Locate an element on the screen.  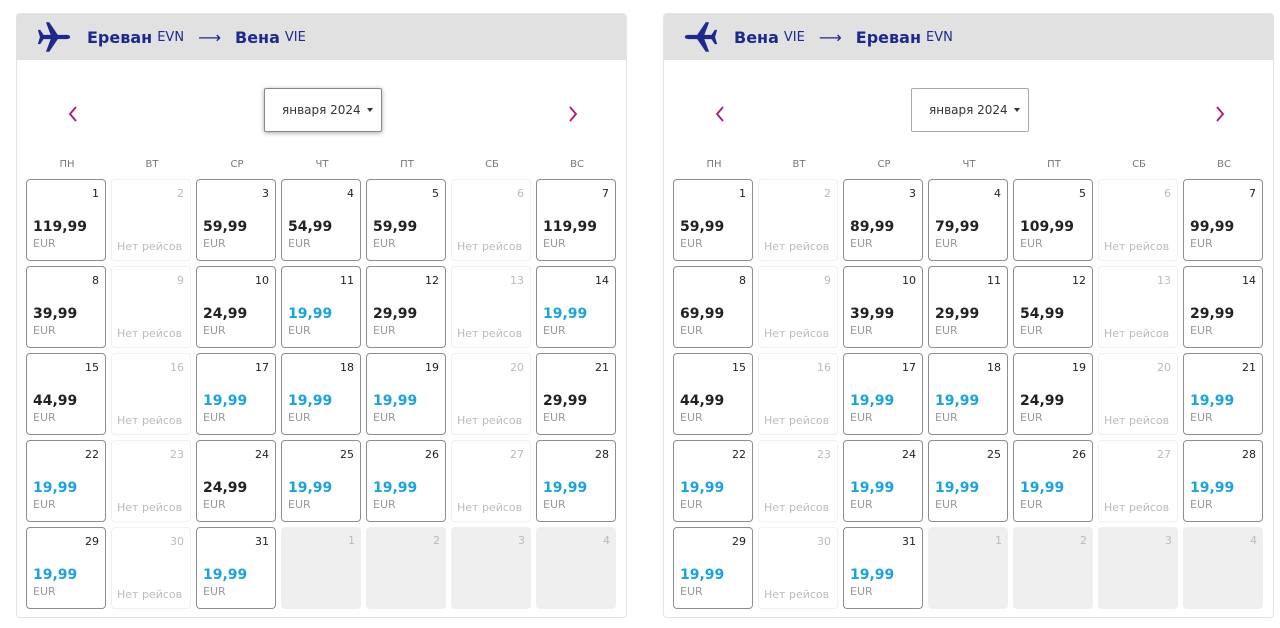
day-cell: 24 24,99 EUR is located at coordinates (236, 481).